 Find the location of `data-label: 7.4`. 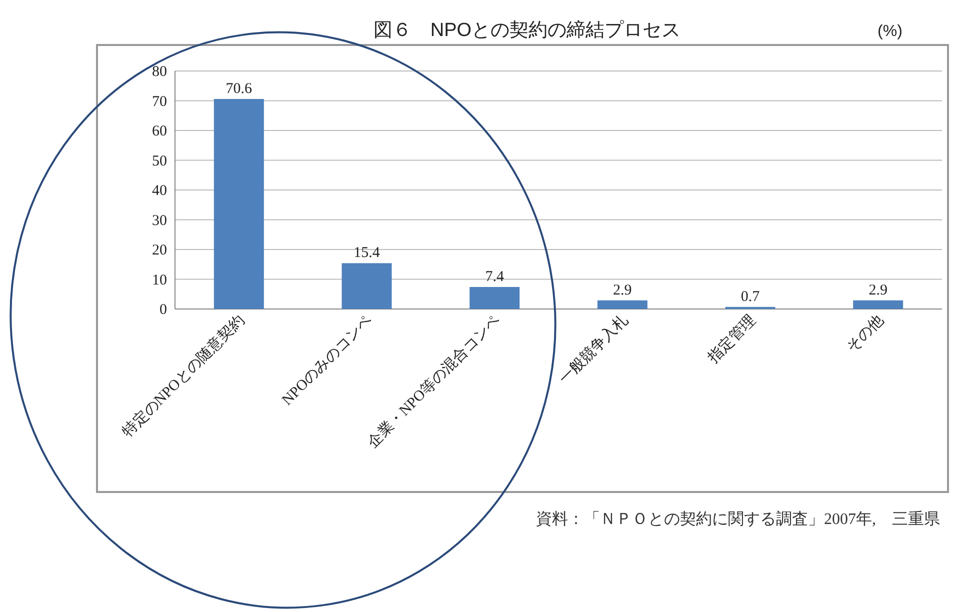

data-label: 7.4 is located at coordinates (494, 276).